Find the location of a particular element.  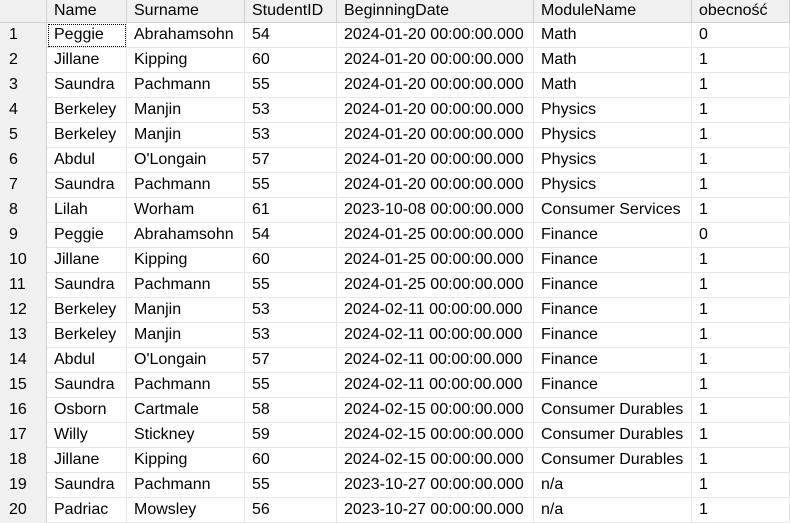

column-header-beginningdate: BeginningDate is located at coordinates (435, 11).